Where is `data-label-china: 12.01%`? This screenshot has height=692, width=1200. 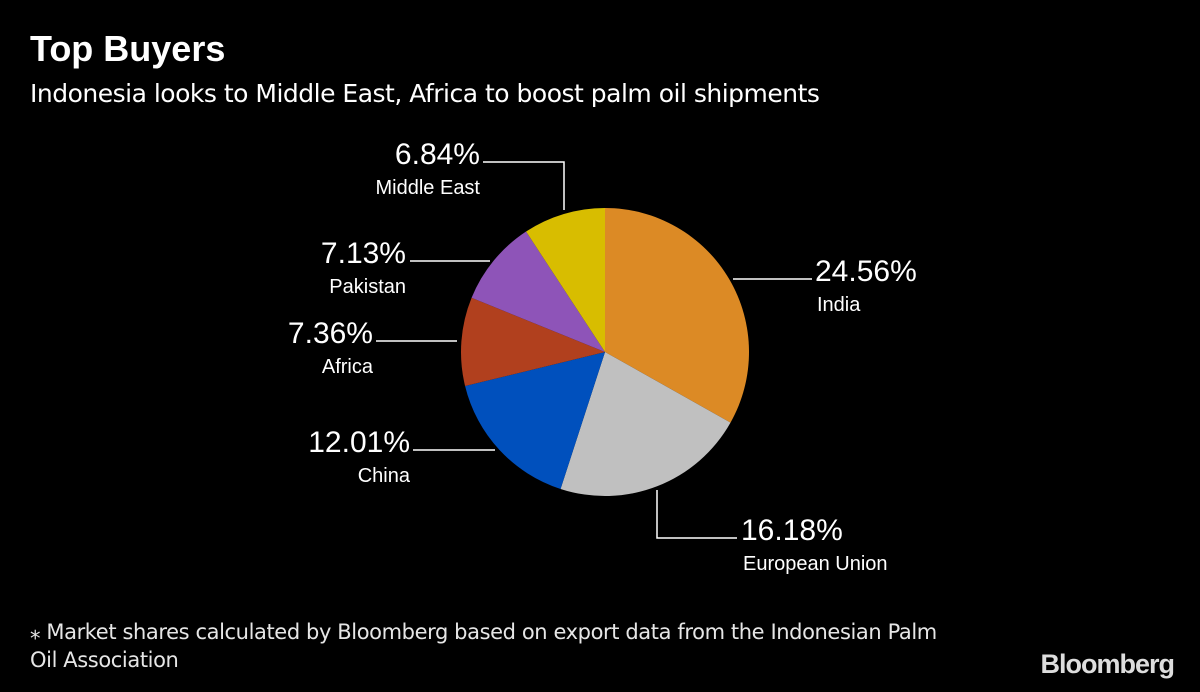 data-label-china: 12.01% is located at coordinates (359, 442).